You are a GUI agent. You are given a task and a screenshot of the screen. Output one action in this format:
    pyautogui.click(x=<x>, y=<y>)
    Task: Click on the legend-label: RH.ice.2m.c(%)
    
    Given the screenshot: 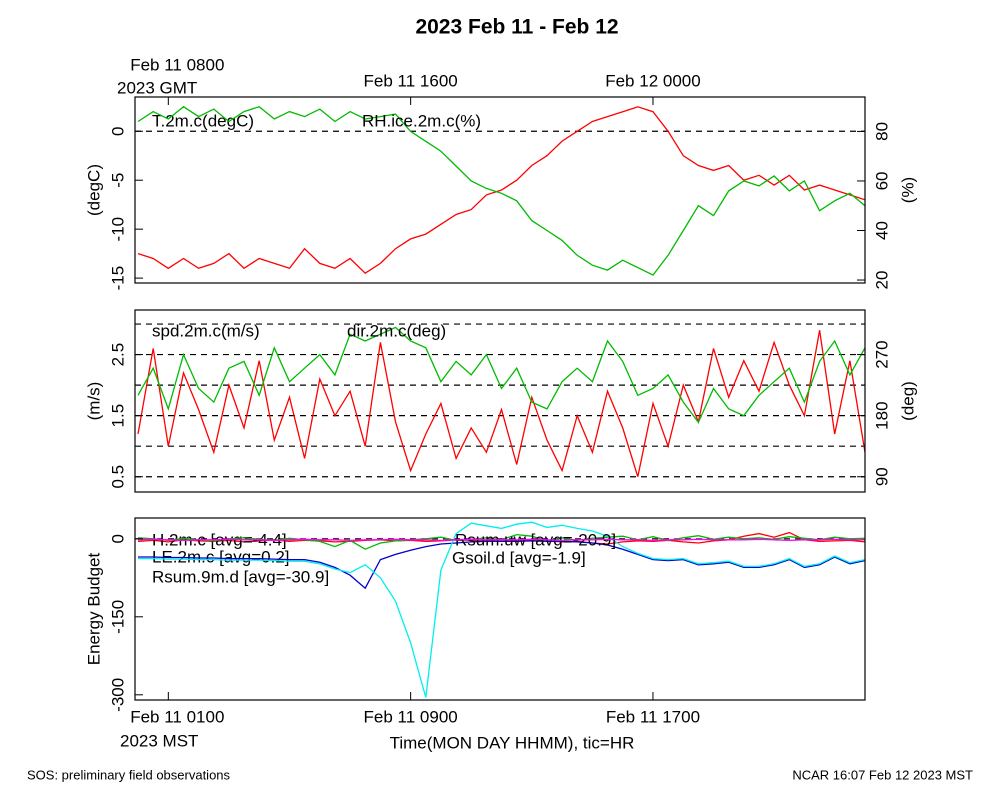 What is the action you would take?
    pyautogui.click(x=421, y=120)
    